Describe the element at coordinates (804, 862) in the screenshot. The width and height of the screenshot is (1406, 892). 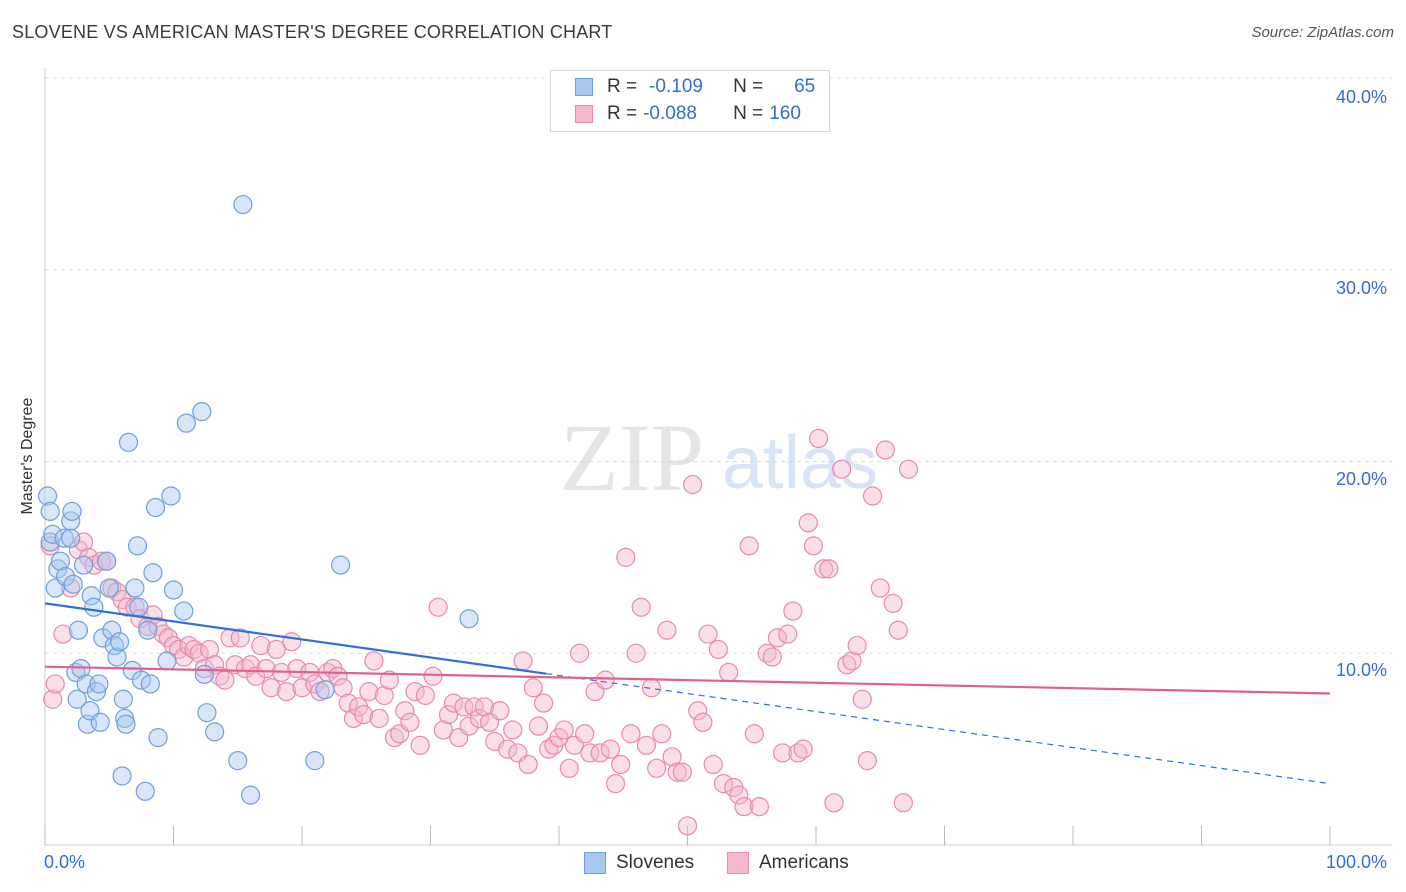
I see `american-legend-label: Americans` at that location.